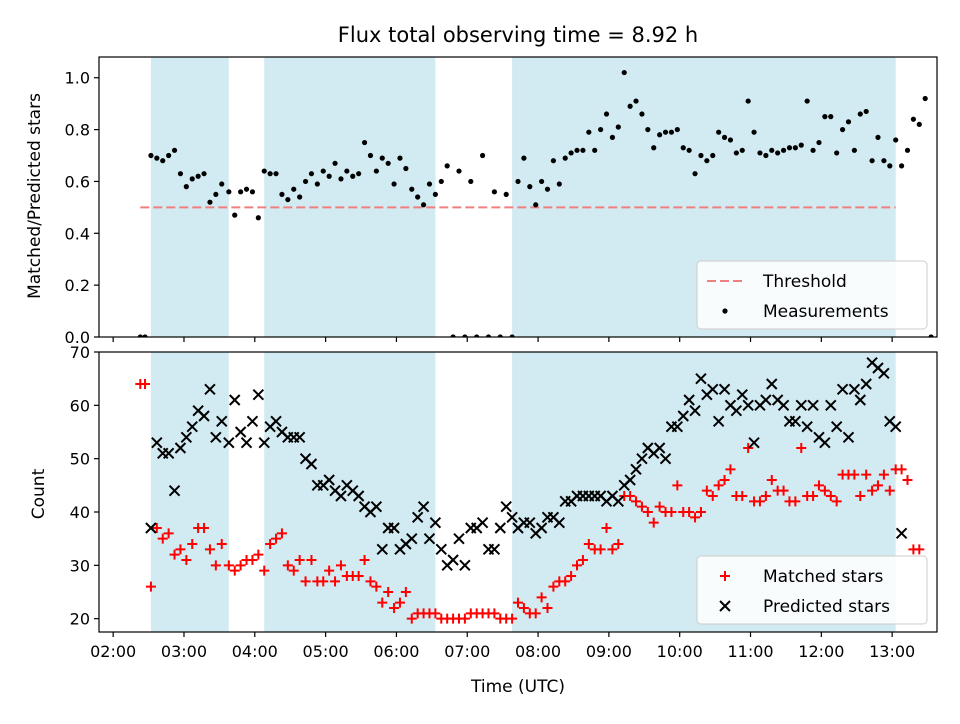  I want to click on x-tick-label: 02:00, so click(113, 651).